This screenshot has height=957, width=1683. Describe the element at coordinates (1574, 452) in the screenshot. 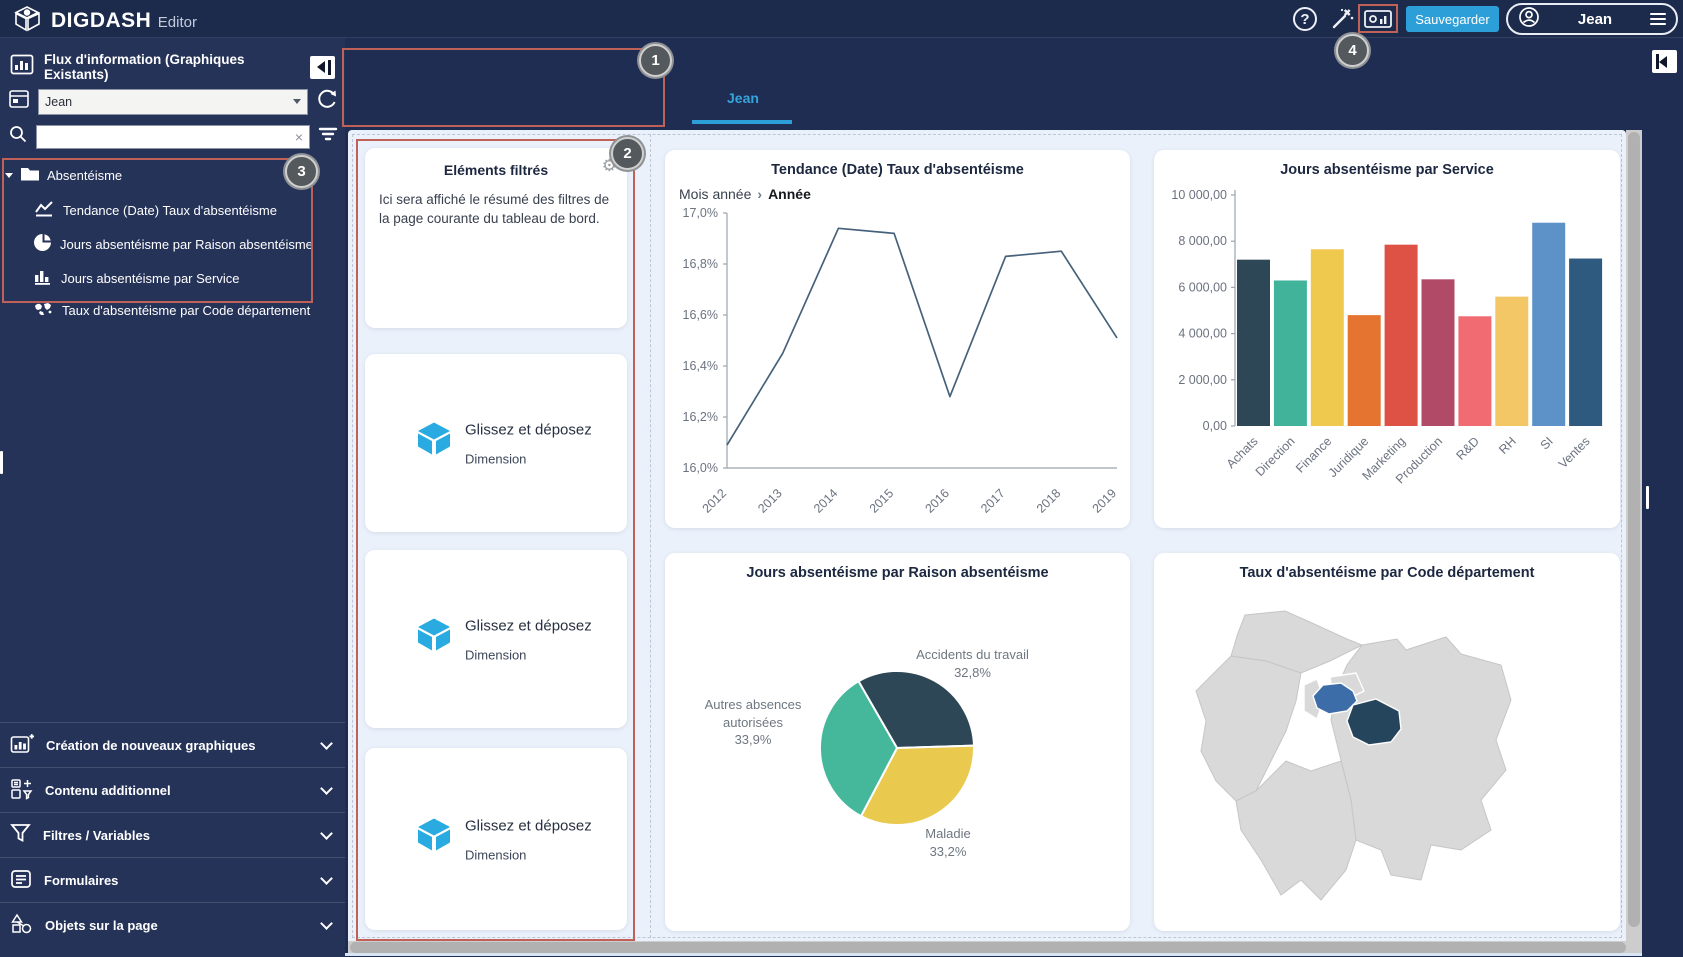

I see `svg-text: Ventes` at that location.